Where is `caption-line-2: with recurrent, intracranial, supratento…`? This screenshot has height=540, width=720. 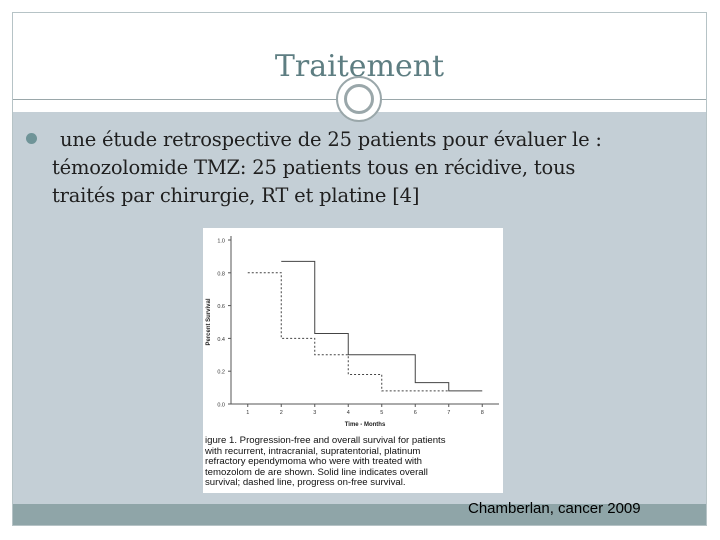 caption-line-2: with recurrent, intracranial, supratento… is located at coordinates (313, 451).